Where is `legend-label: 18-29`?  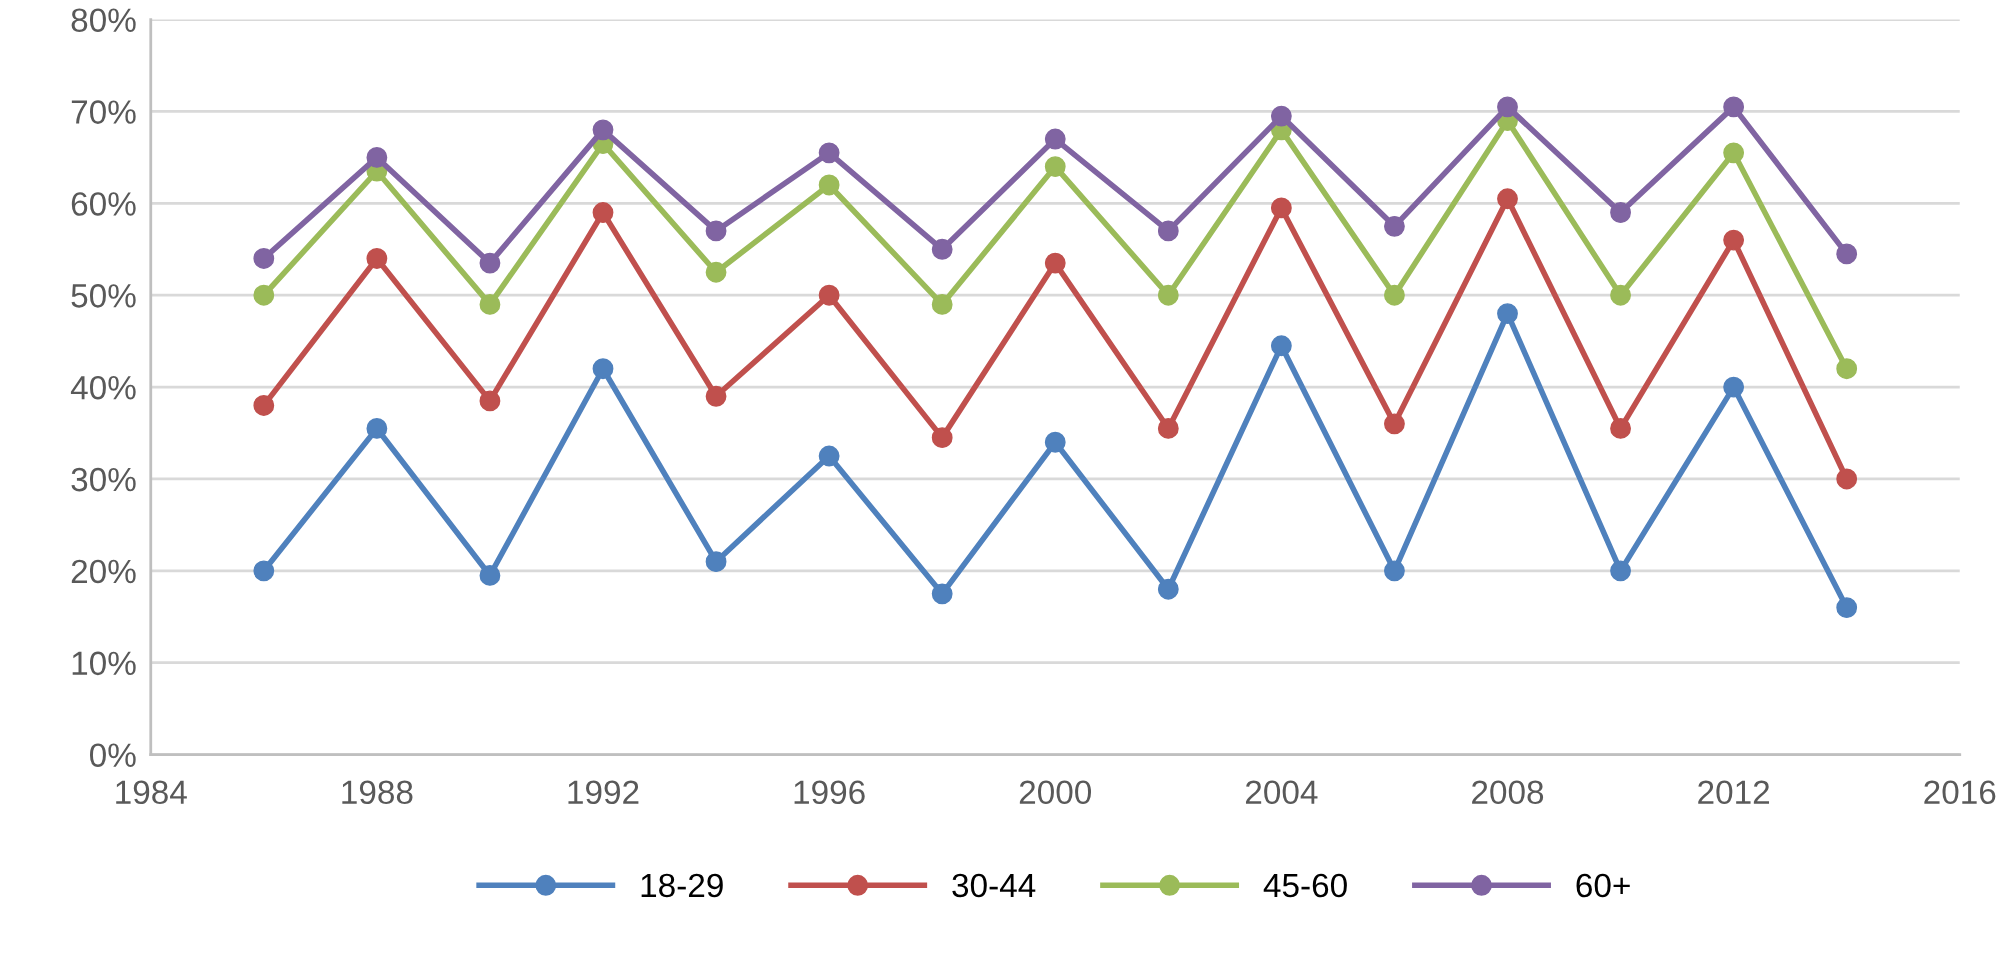
legend-label: 18-29 is located at coordinates (682, 885).